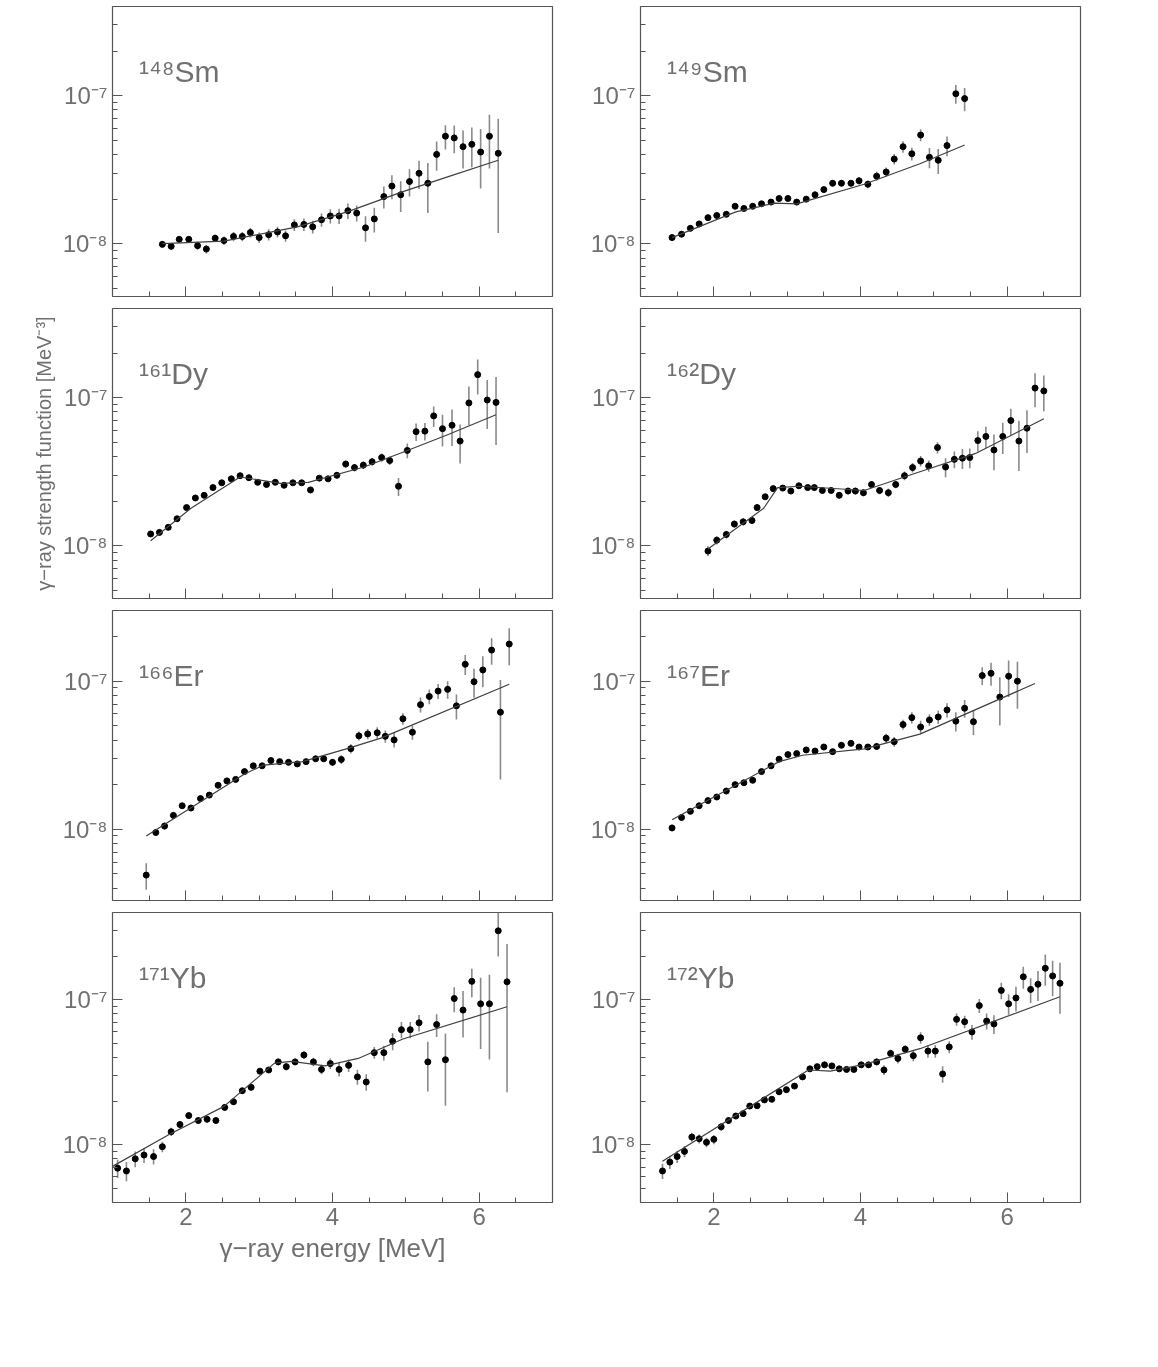 Image resolution: width=1158 pixels, height=1367 pixels. What do you see at coordinates (700, 977) in the screenshot?
I see `text: ¹⁷²Yb` at bounding box center [700, 977].